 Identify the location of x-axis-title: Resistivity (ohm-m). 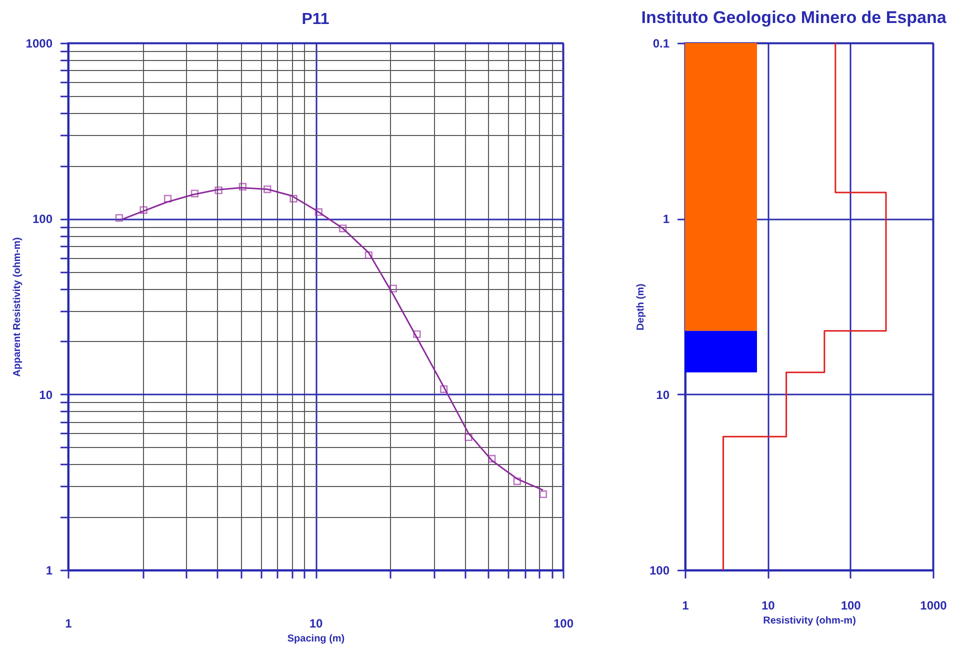
(809, 621).